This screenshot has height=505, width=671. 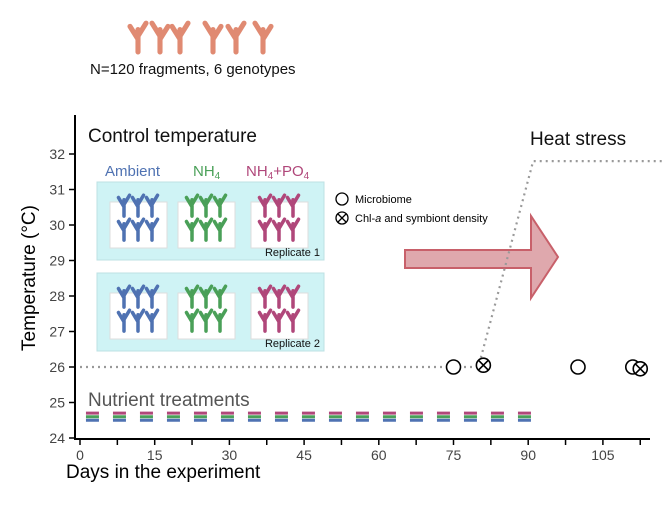 I want to click on y-tick-label: 31, so click(x=57, y=190).